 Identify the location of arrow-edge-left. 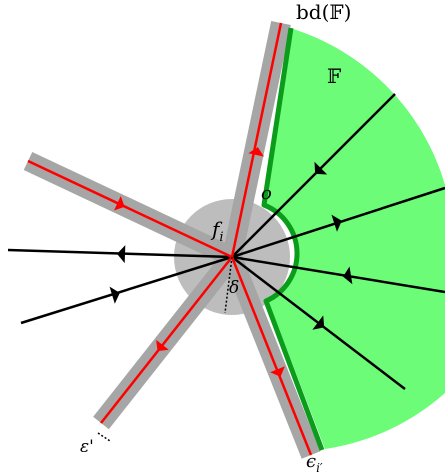
(119, 203).